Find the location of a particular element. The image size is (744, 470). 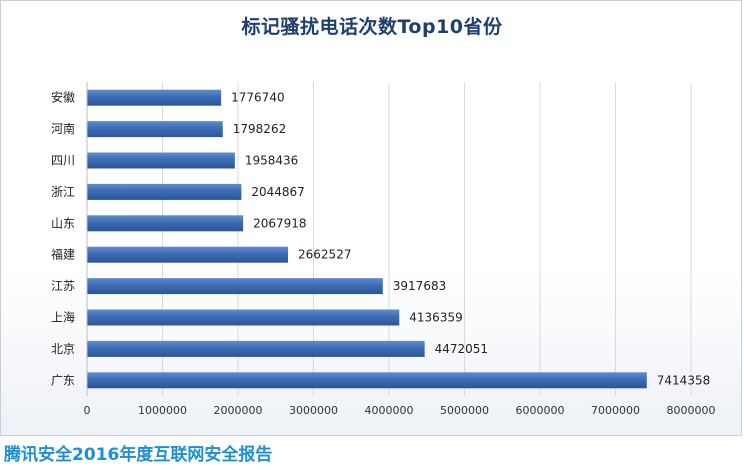

y-category-label: 上海 is located at coordinates (63, 317).